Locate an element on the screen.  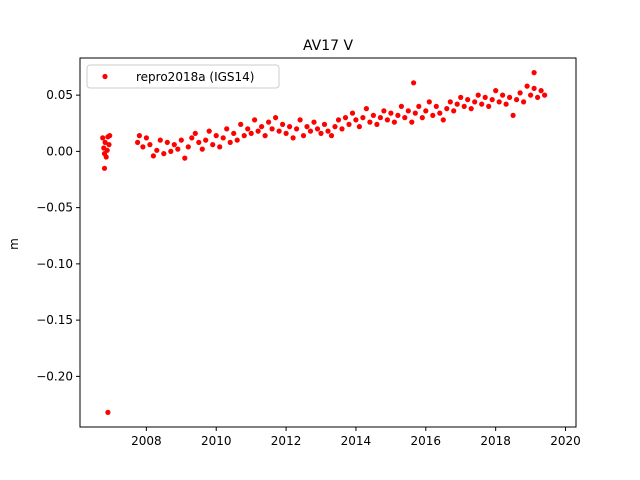
x-tick-label: 2008 is located at coordinates (146, 441).